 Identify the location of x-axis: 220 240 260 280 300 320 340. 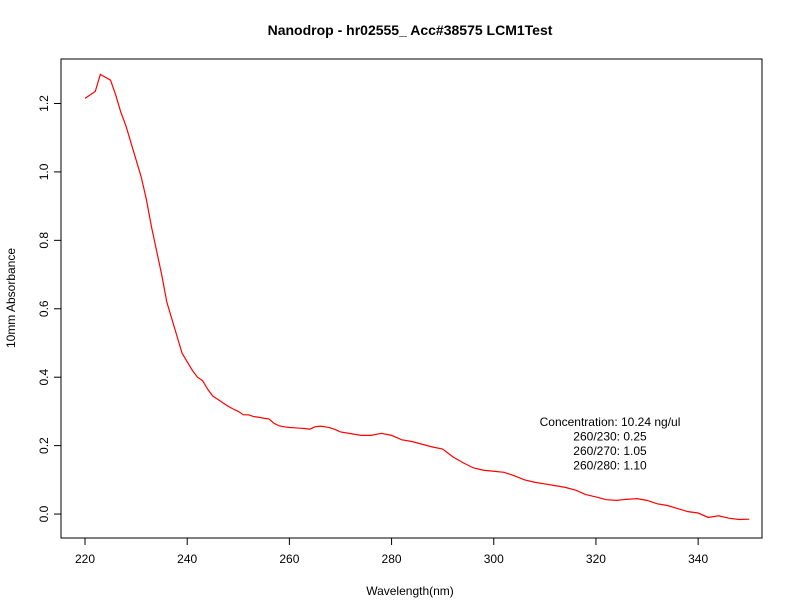
(391, 552).